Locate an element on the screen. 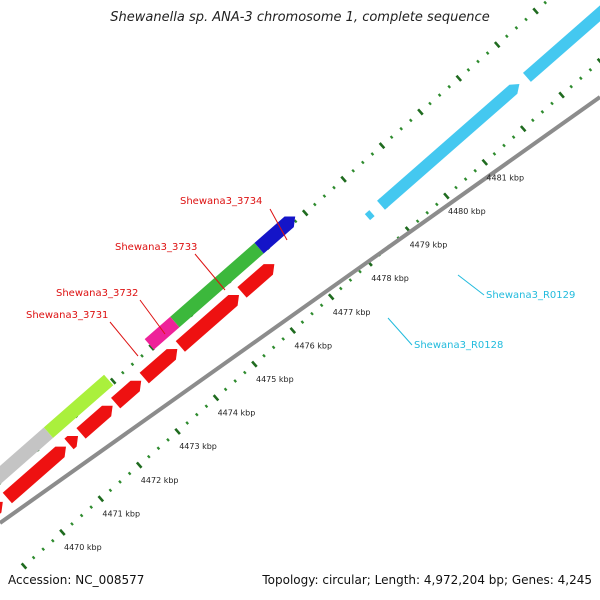 This screenshot has height=600, width=600. scale-label: 4479 kbp is located at coordinates (429, 245).